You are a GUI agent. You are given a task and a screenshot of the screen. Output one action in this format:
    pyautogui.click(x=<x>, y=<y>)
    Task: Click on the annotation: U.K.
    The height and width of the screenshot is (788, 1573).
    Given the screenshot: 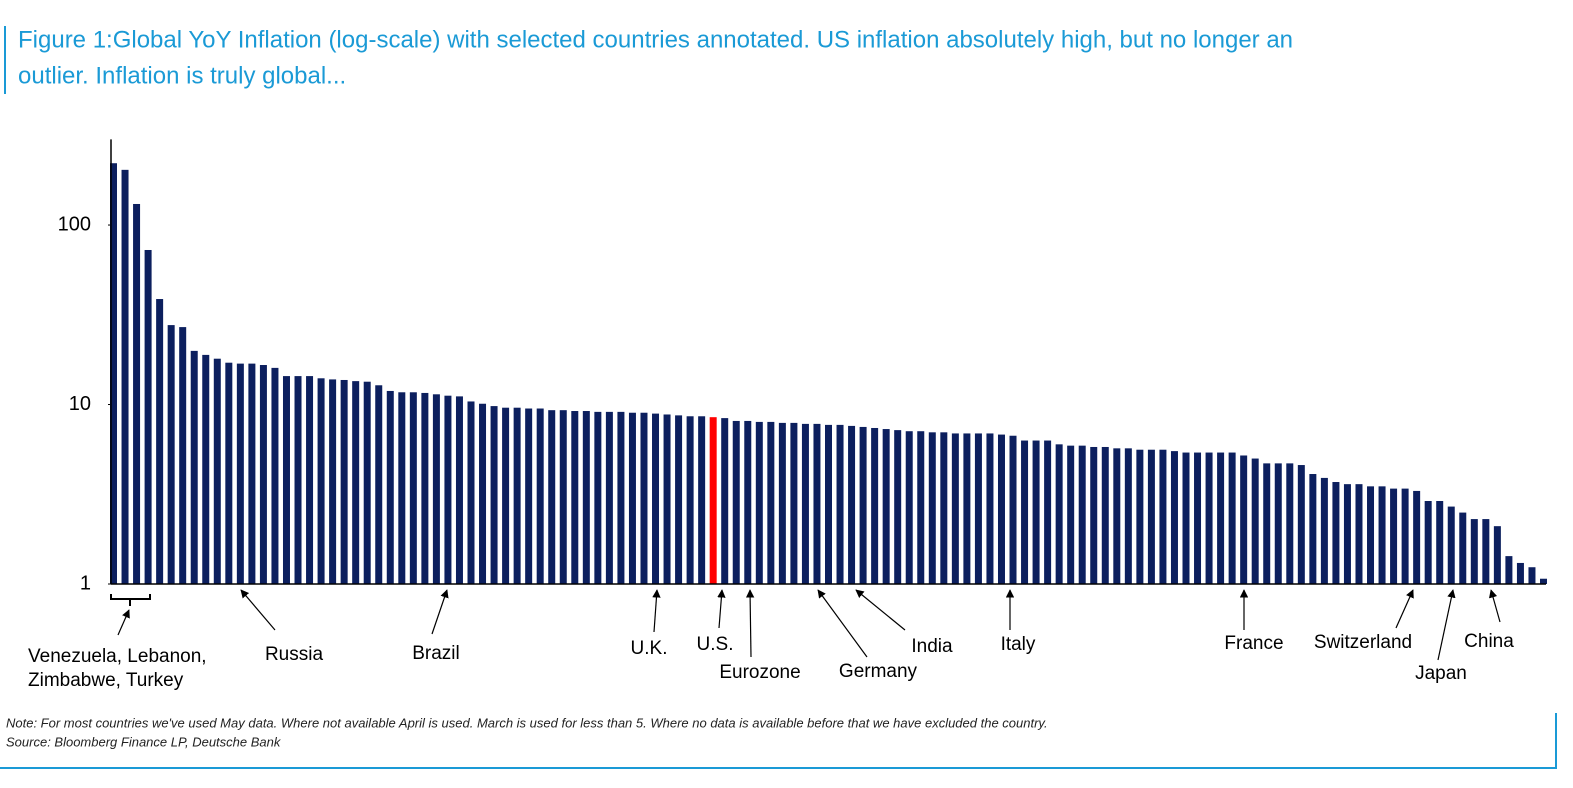 What is the action you would take?
    pyautogui.click(x=649, y=648)
    